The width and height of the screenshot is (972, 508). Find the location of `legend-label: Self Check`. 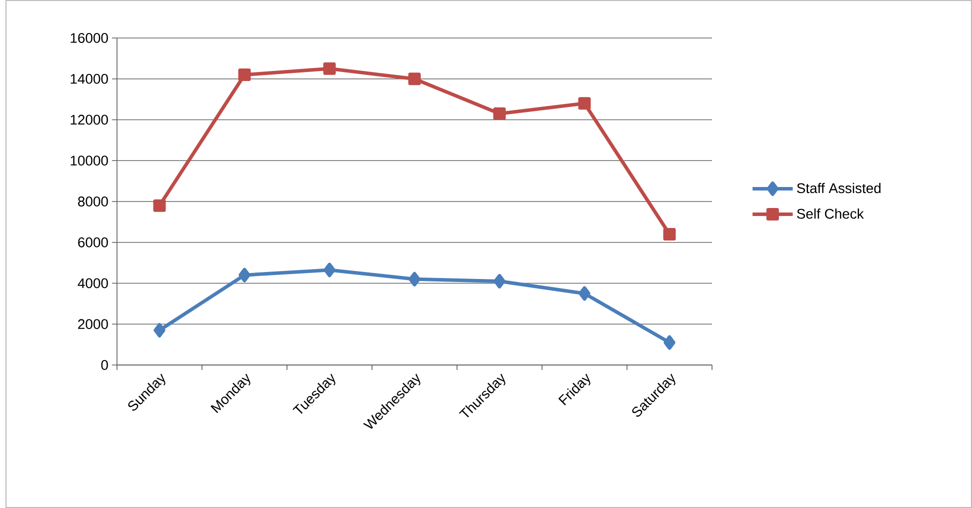

legend-label: Self Check is located at coordinates (830, 213).